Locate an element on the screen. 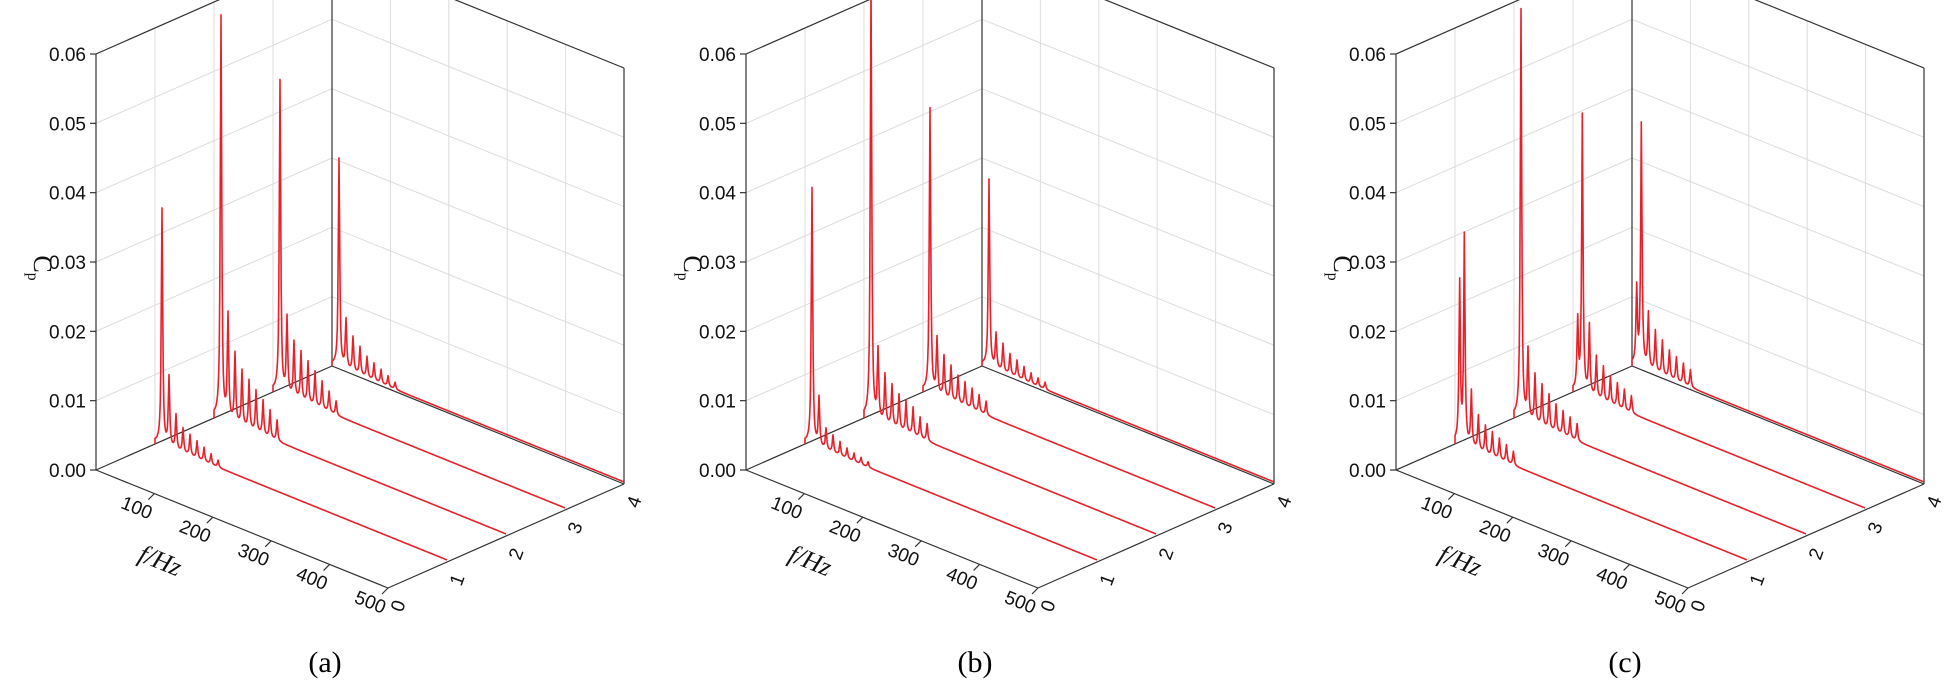 Image resolution: width=1950 pixels, height=691 pixels. panel-caption: (c) is located at coordinates (1624, 662).